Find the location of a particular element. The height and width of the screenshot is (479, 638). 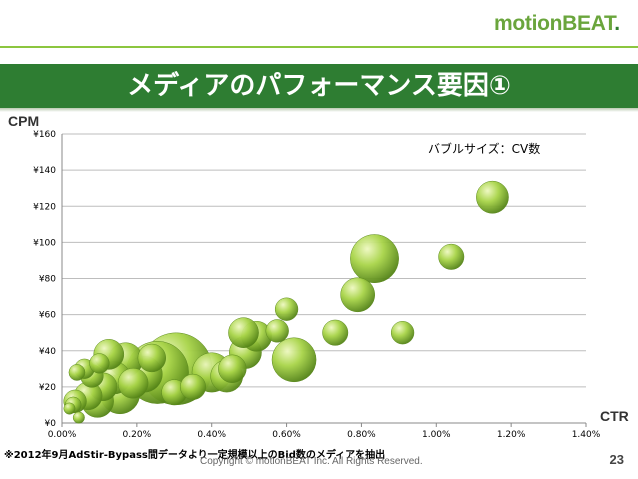

x-tick-label: 0.80% is located at coordinates (361, 435).